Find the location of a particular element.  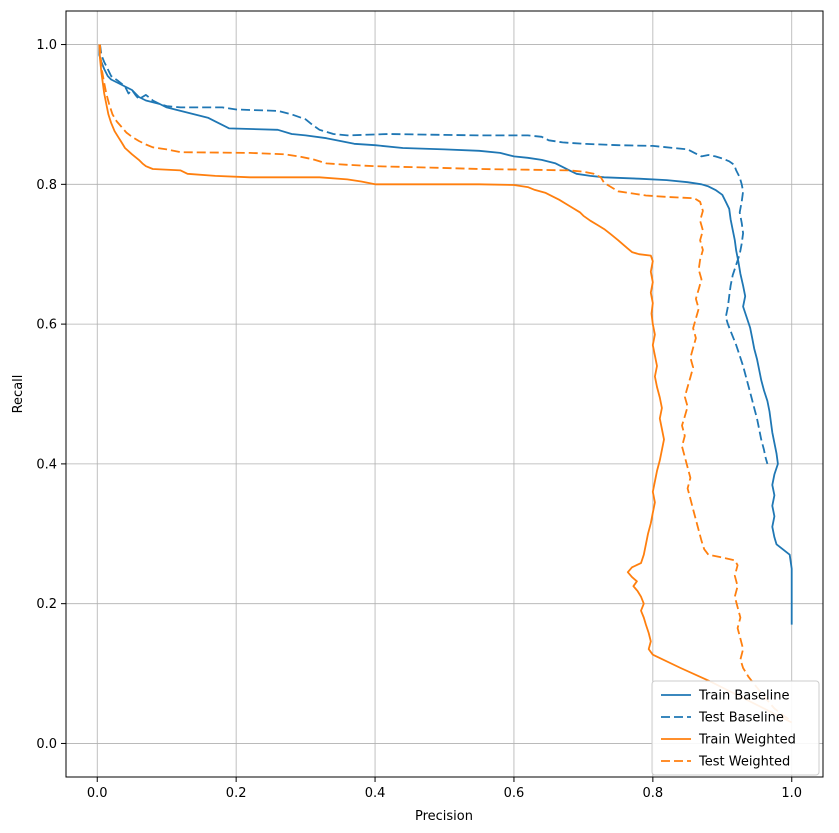

legend-frame is located at coordinates (735, 728).